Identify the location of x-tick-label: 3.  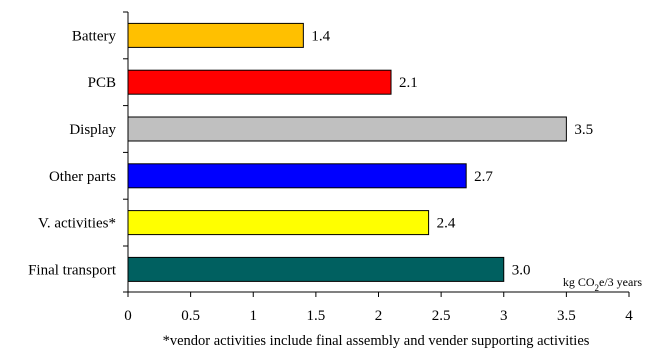
(504, 316).